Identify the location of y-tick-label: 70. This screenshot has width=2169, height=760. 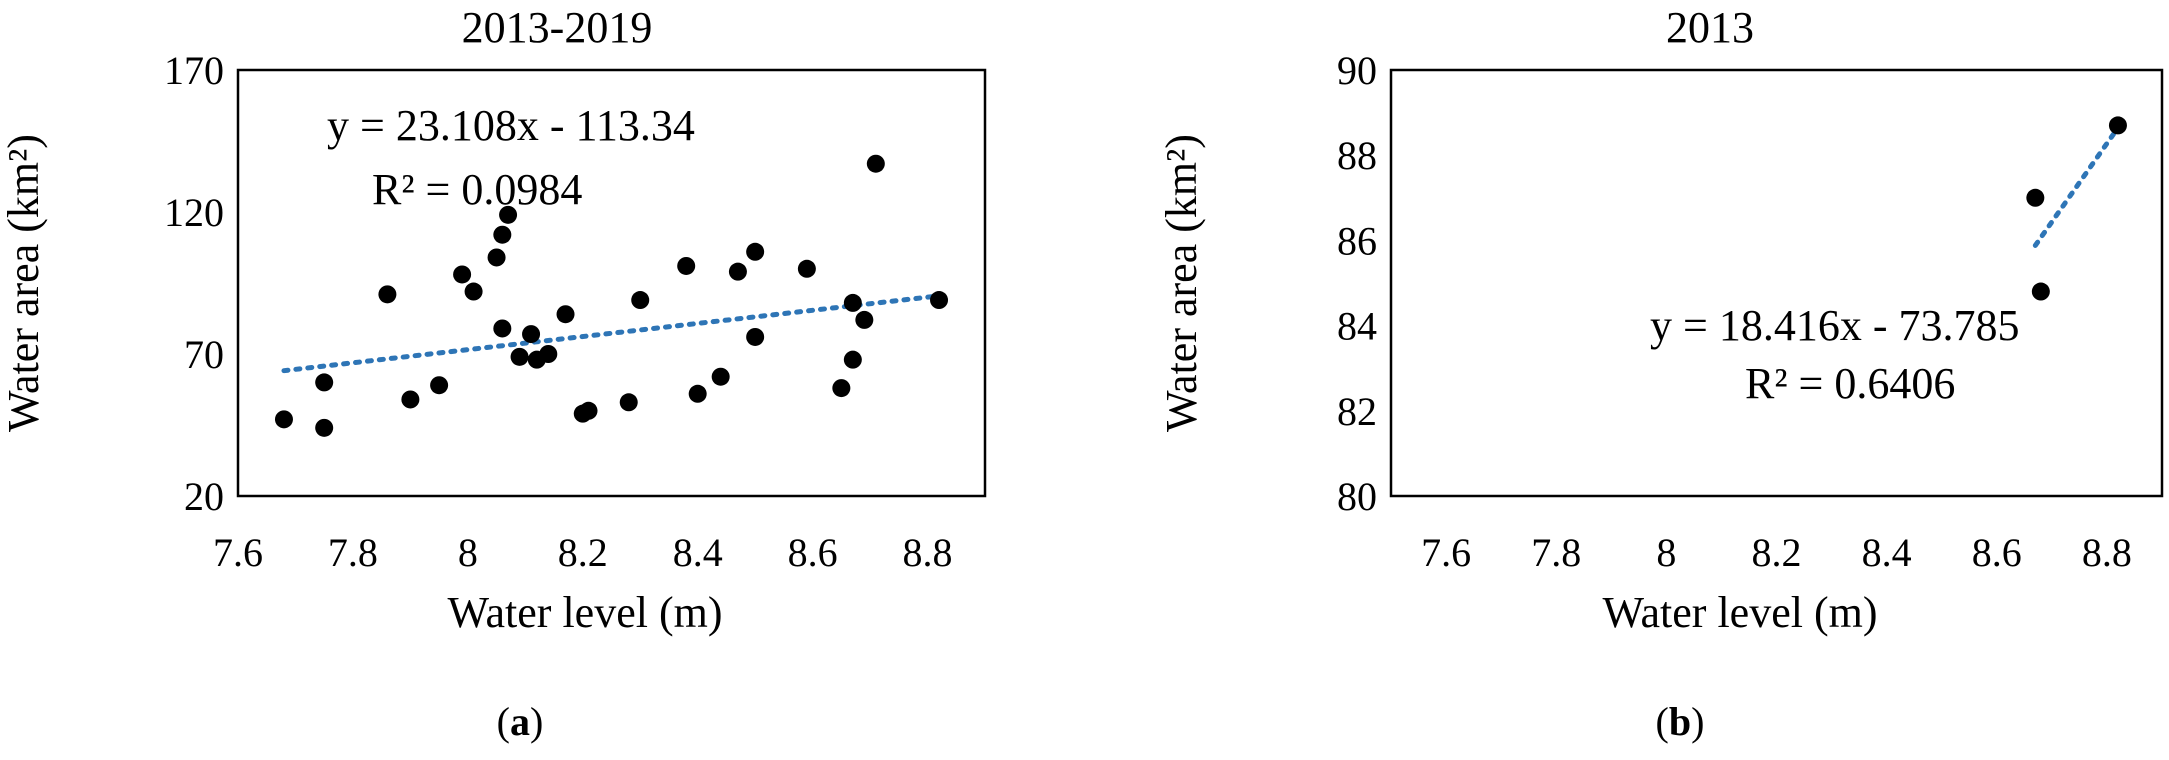
(204, 354).